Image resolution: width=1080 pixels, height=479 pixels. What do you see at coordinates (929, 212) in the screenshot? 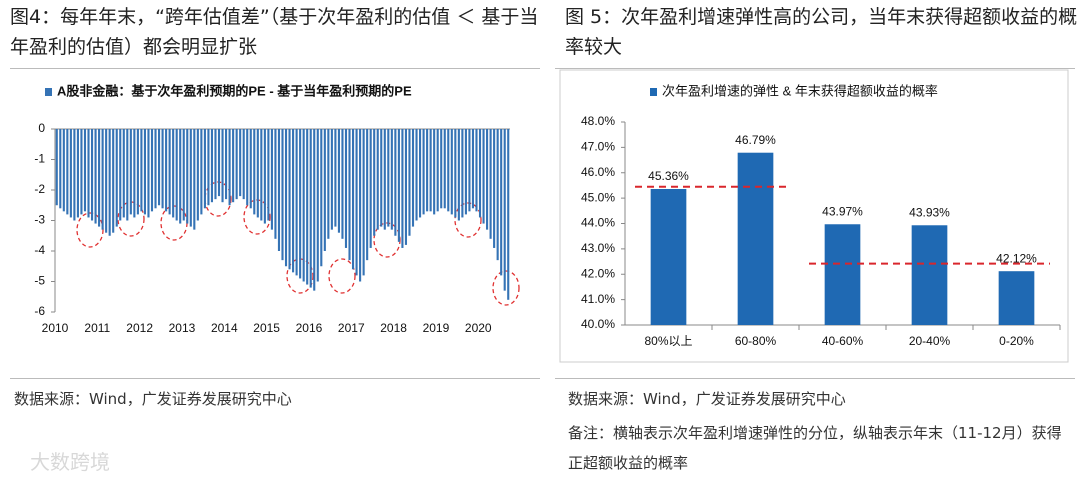
I see `value-label: 43.93%` at bounding box center [929, 212].